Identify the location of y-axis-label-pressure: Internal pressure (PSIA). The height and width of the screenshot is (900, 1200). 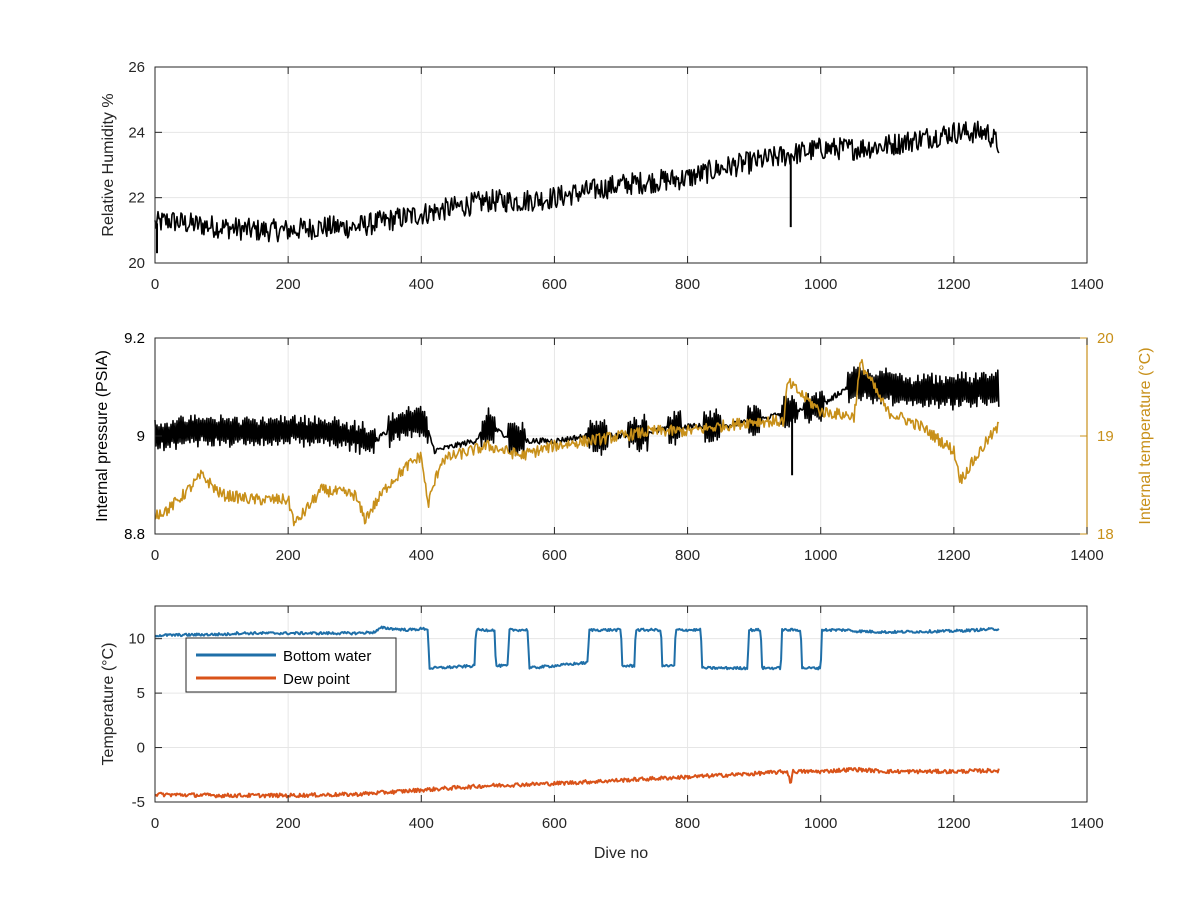
(102, 436).